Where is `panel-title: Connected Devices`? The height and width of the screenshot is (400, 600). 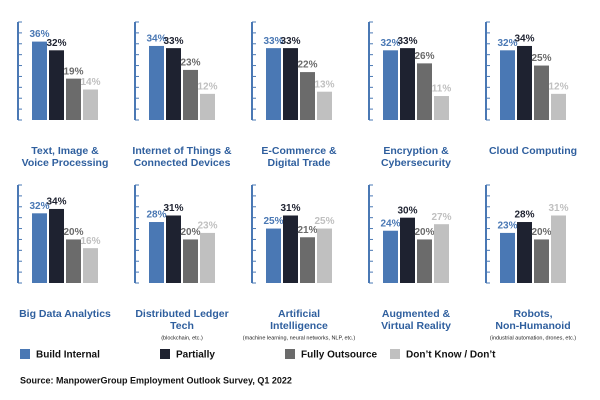 panel-title: Connected Devices is located at coordinates (182, 163).